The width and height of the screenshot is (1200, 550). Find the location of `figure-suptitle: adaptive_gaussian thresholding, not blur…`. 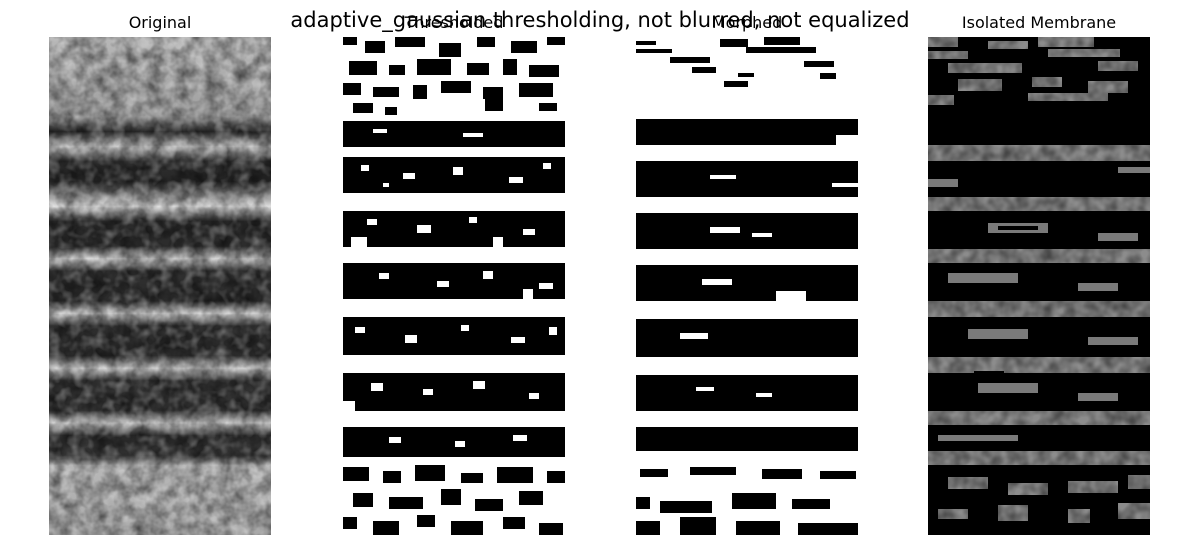

figure-suptitle: adaptive_gaussian thresholding, not blur… is located at coordinates (600, 20).